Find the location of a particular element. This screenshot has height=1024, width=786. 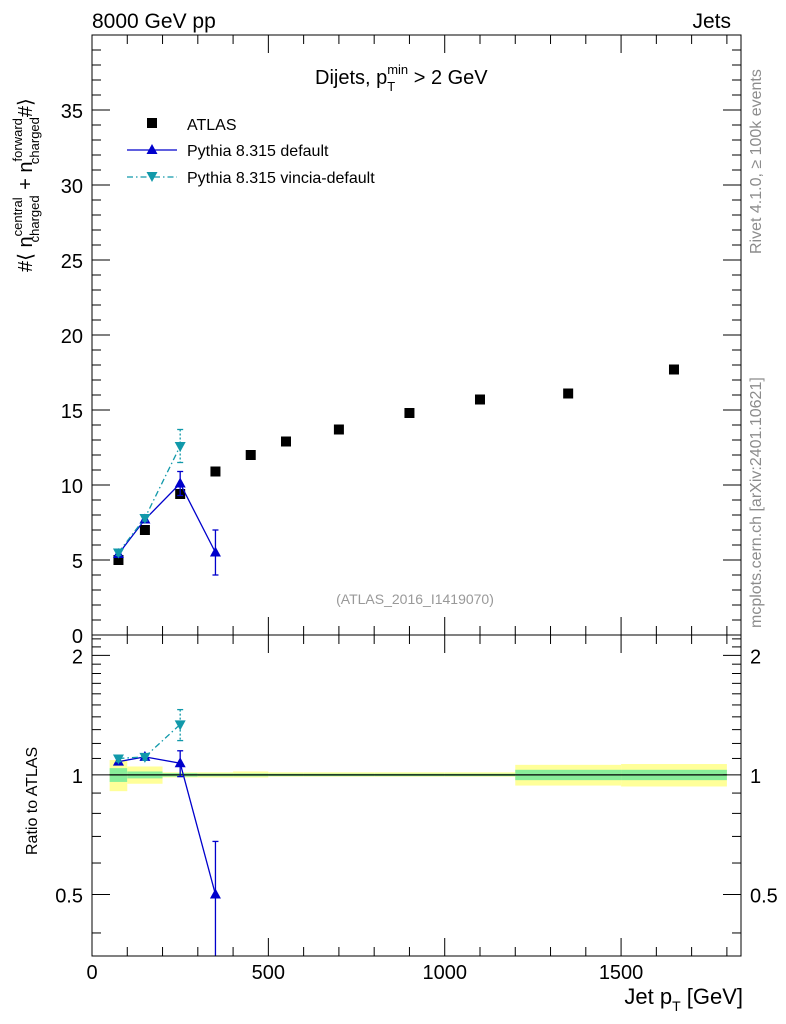

main-ylabel-sub1: charged is located at coordinates (34, 218).